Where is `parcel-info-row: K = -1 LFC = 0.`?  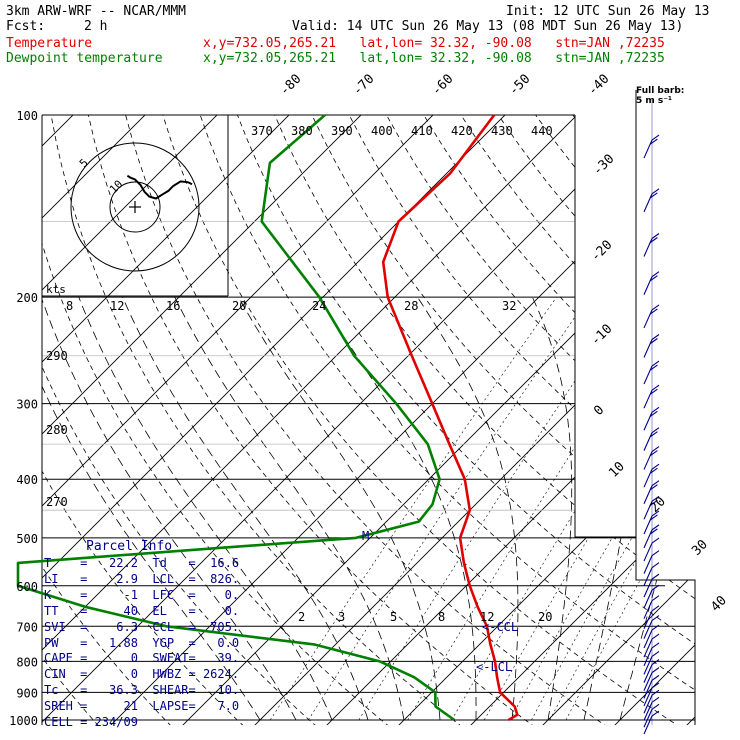
parcel-info-row: K = -1 LFC = 0. is located at coordinates (142, 594).